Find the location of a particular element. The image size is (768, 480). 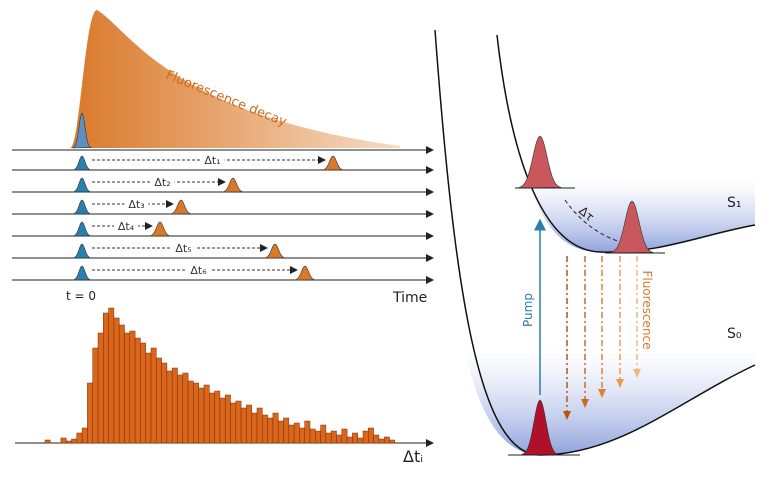

delay-label: Δt₁ is located at coordinates (212, 160).